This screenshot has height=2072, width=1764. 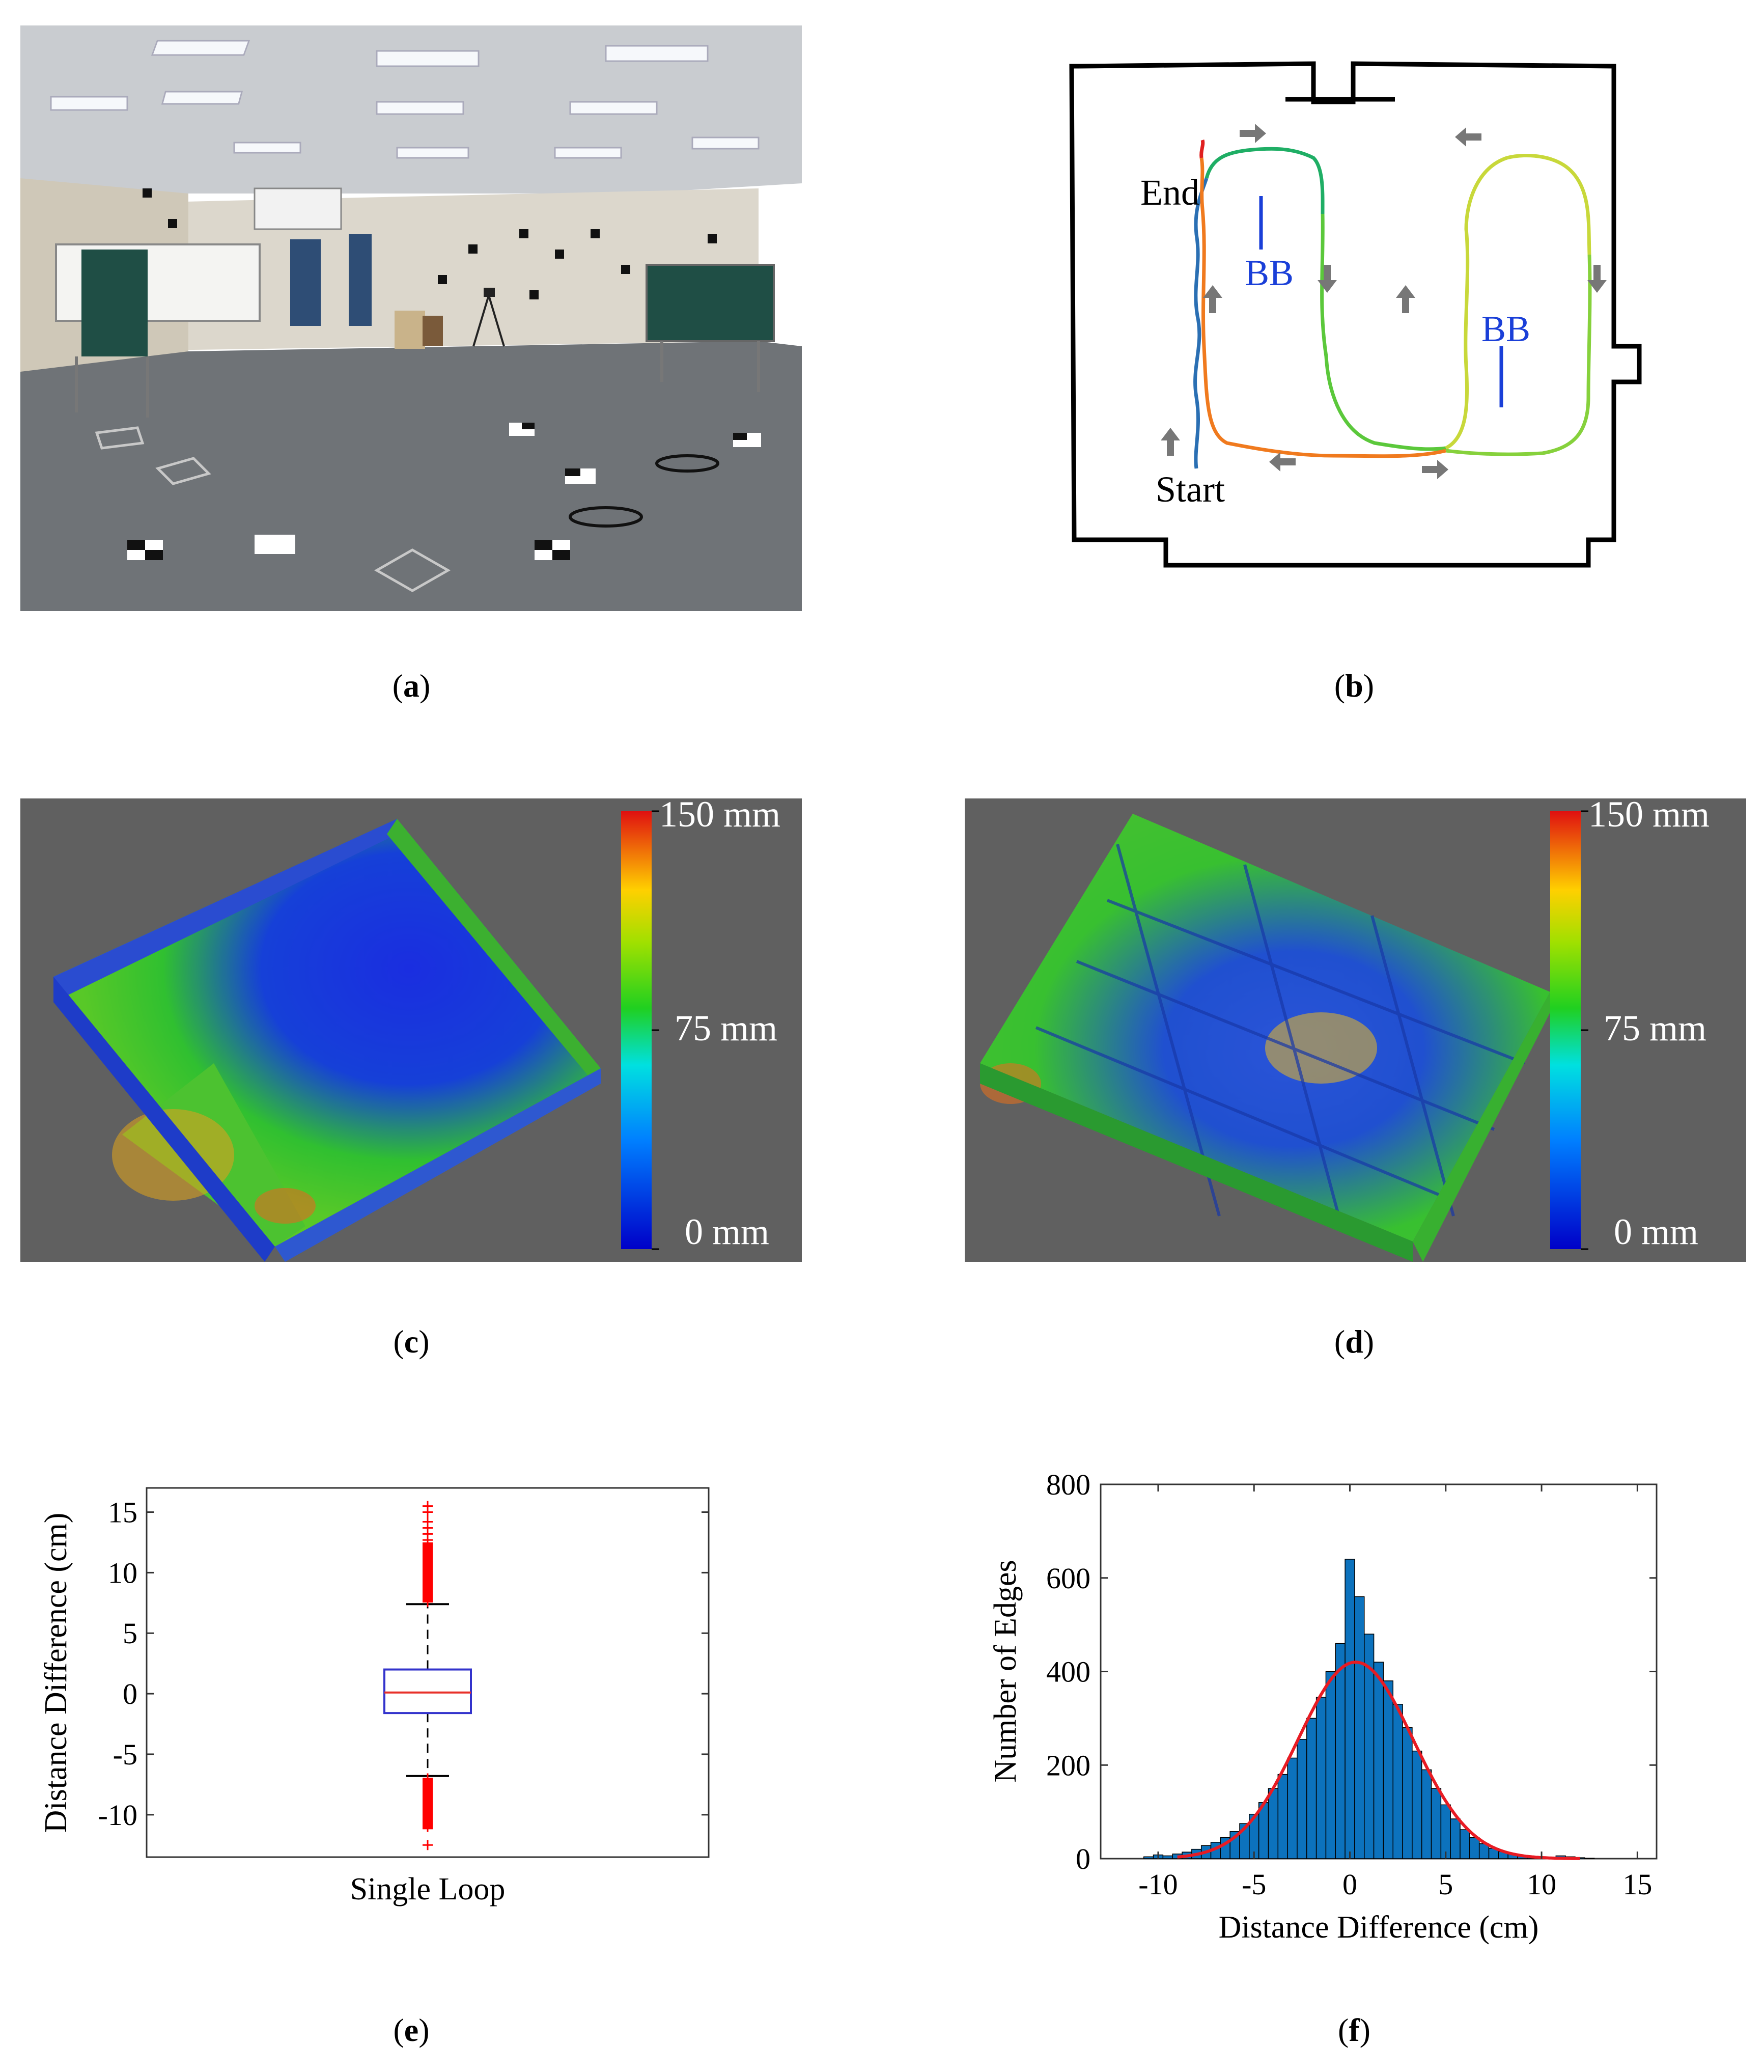 I want to click on caption-b: (b), so click(x=1354, y=686).